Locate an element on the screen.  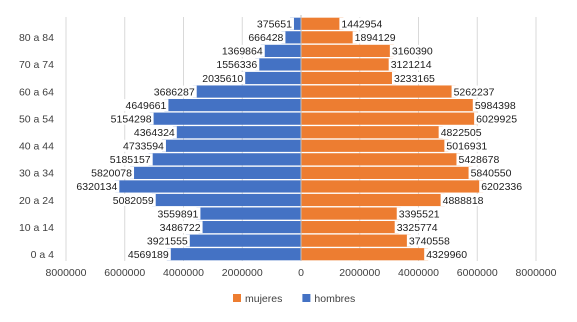
category-label-16: 80 a 84 is located at coordinates (36, 38).